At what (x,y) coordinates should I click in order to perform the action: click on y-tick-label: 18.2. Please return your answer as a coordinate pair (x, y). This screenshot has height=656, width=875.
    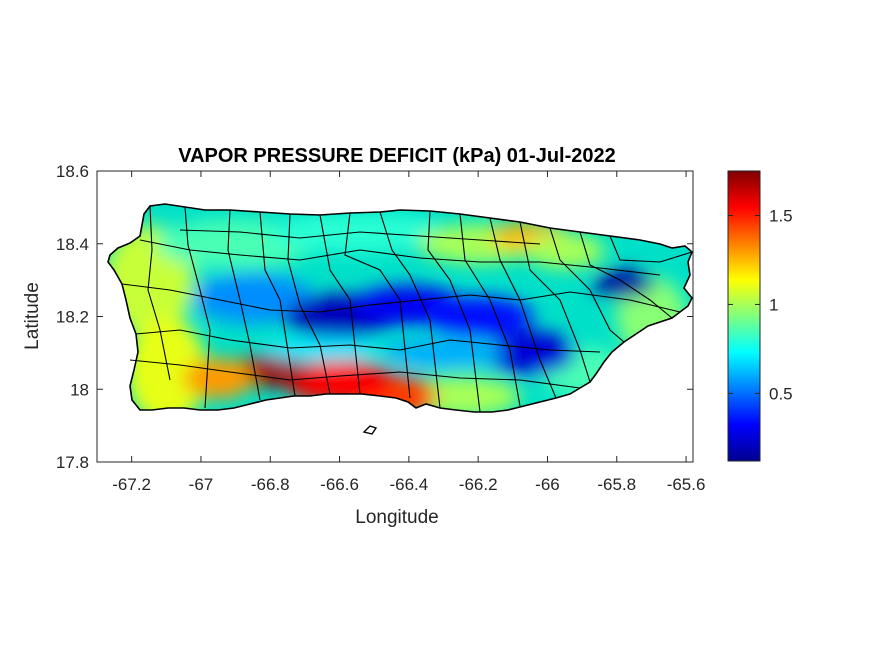
    Looking at the image, I should click on (72, 317).